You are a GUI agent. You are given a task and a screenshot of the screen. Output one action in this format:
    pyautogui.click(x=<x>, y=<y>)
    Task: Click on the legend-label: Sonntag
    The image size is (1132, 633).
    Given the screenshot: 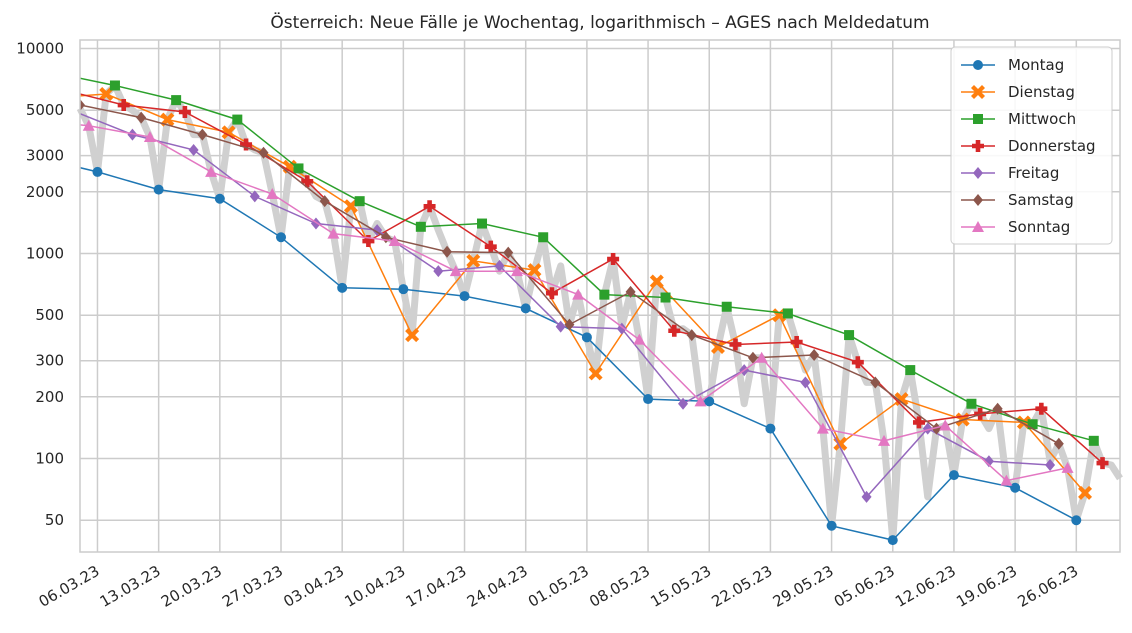 What is the action you would take?
    pyautogui.click(x=1039, y=227)
    